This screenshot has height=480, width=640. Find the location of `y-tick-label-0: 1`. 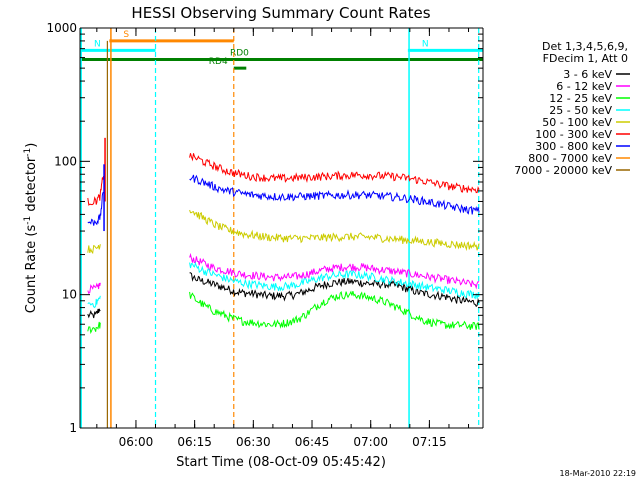

y-tick-label-0: 1 is located at coordinates (73, 428).